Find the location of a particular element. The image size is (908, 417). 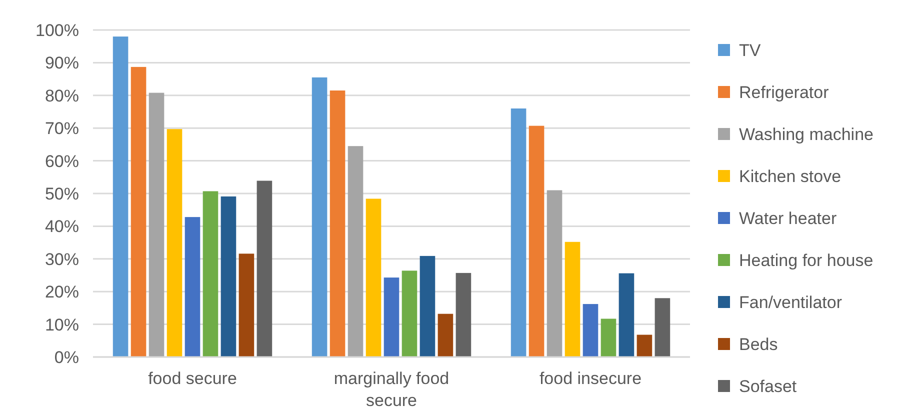

legend-label: TV is located at coordinates (750, 50).